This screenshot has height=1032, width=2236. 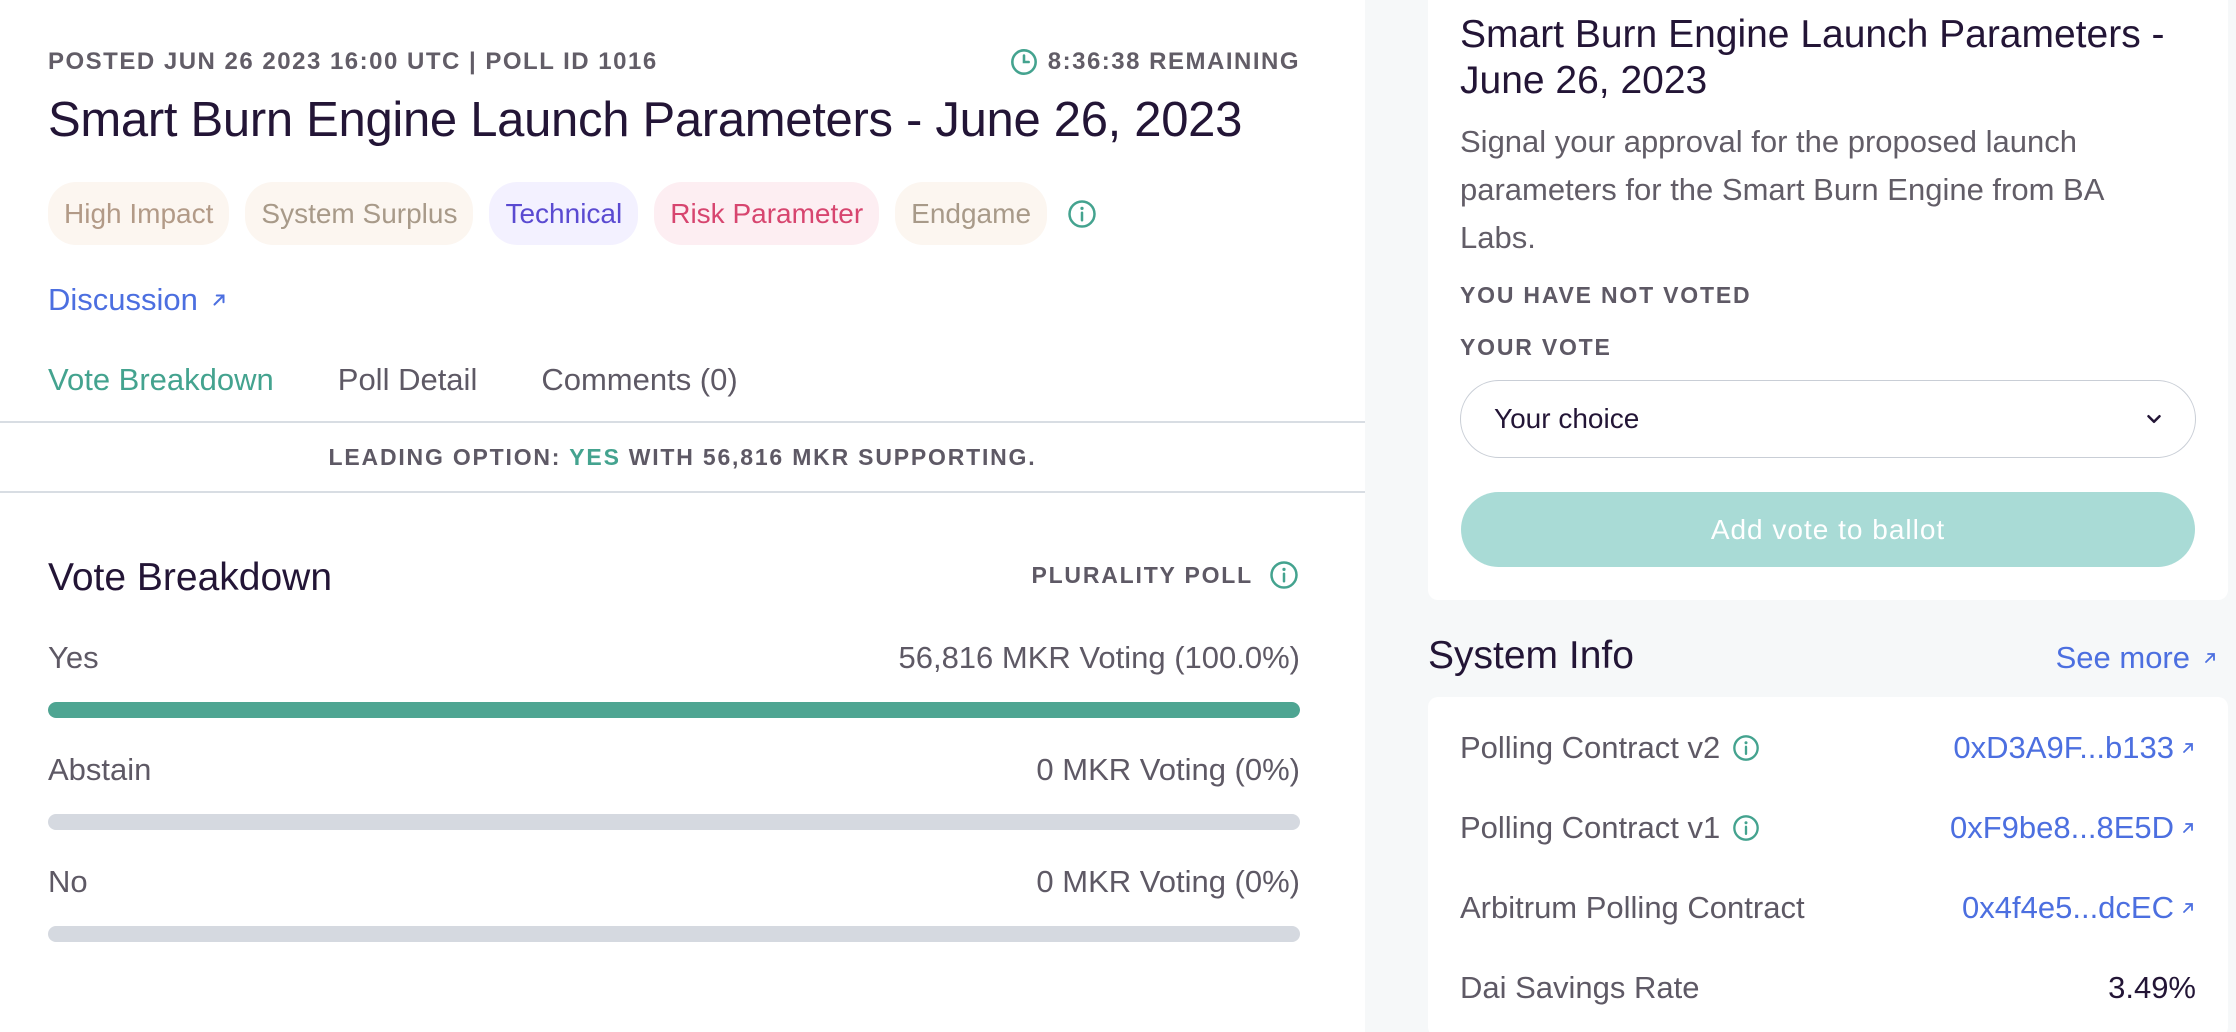 I want to click on vote-breakdown-title: Vote Breakdown, so click(x=190, y=577).